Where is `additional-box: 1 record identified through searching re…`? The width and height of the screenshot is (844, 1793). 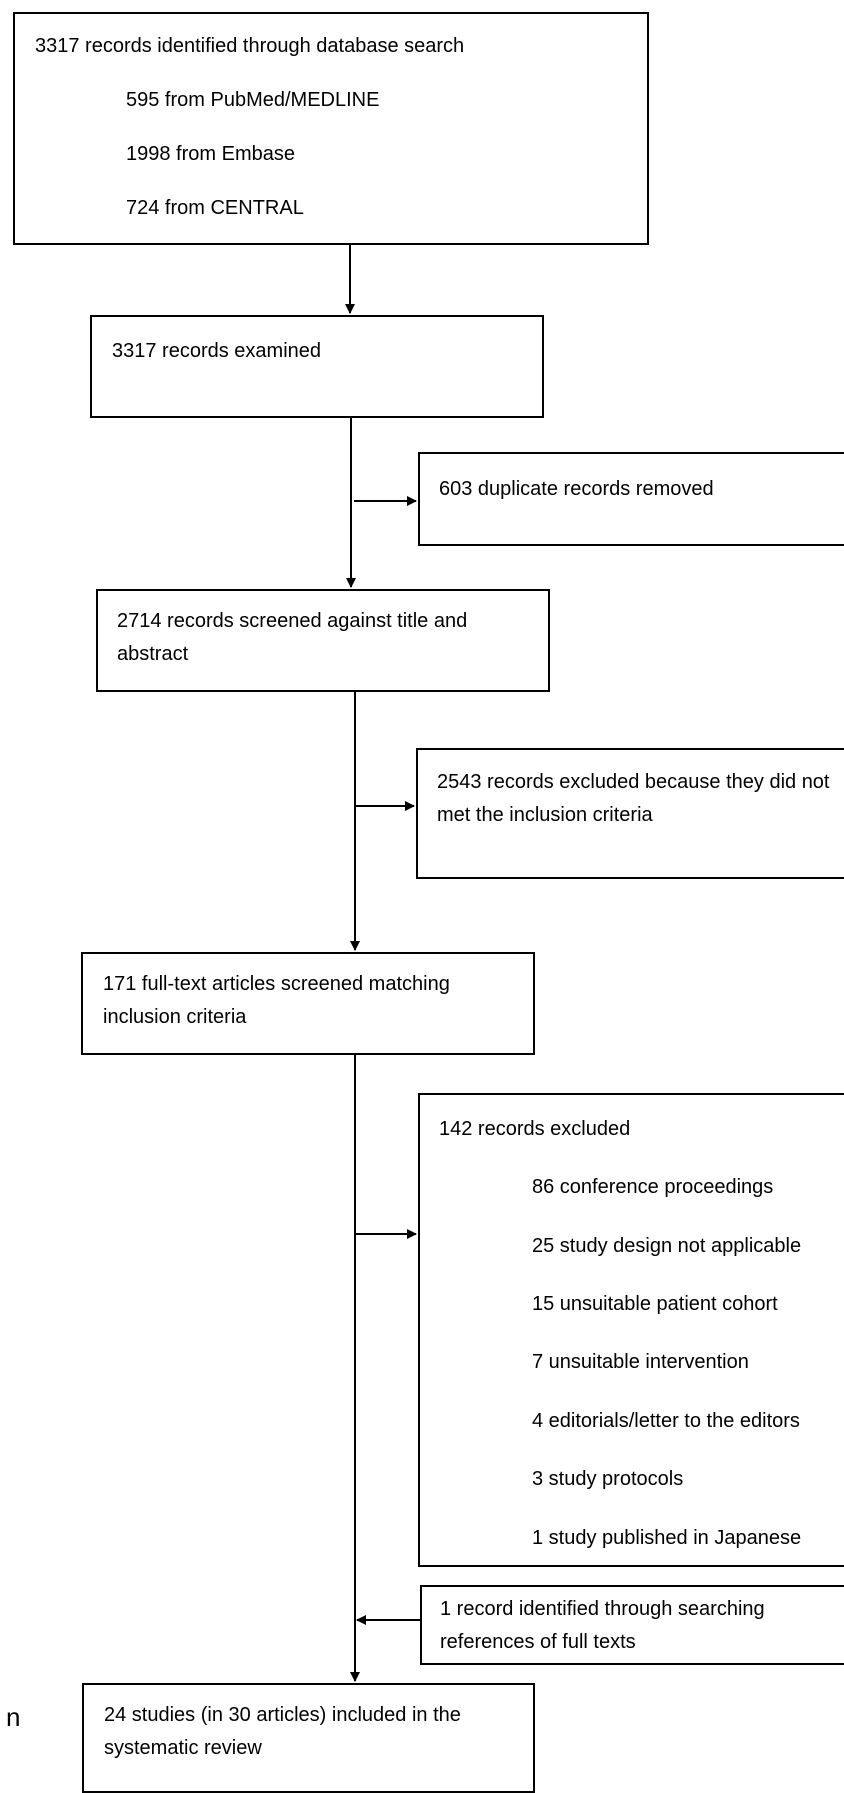
additional-box: 1 record identified through searching re… is located at coordinates (632, 1625).